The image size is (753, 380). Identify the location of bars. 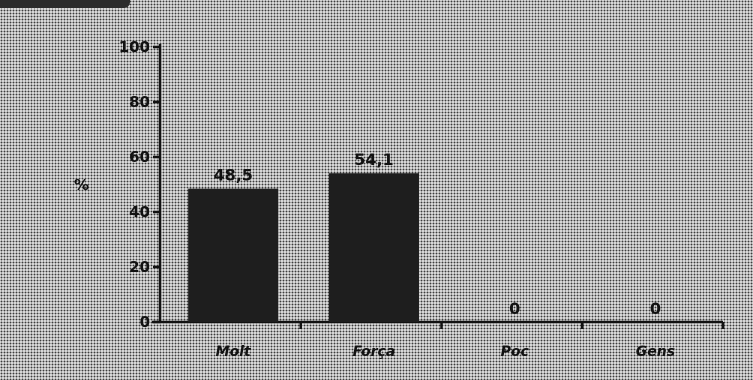
(303, 247).